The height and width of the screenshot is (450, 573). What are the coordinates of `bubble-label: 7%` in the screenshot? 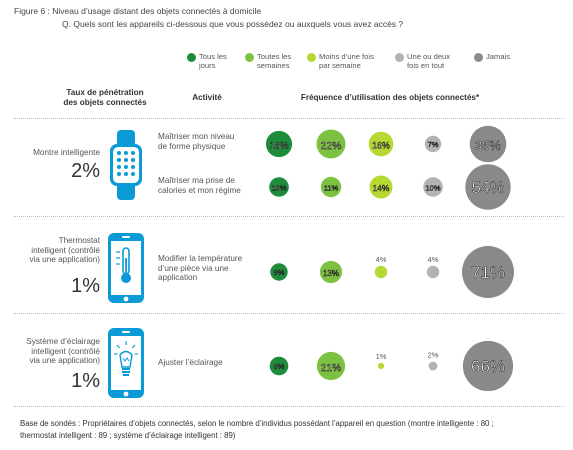 It's located at (433, 144).